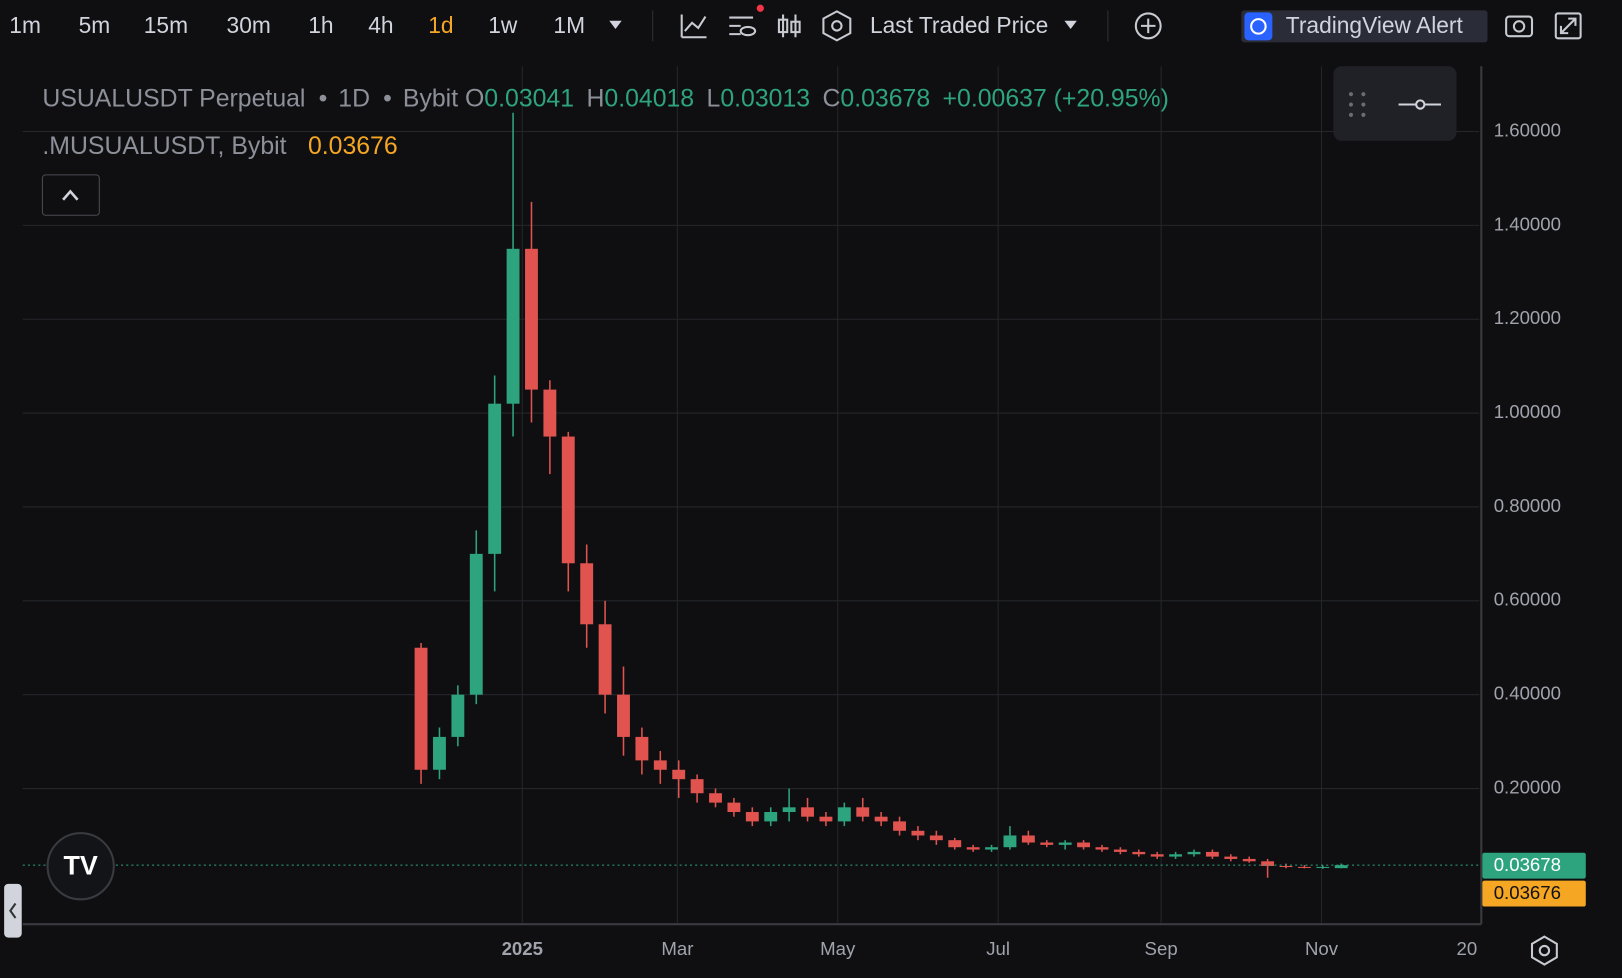 The image size is (1622, 978). What do you see at coordinates (885, 98) in the screenshot?
I see `field-value: 0.03678` at bounding box center [885, 98].